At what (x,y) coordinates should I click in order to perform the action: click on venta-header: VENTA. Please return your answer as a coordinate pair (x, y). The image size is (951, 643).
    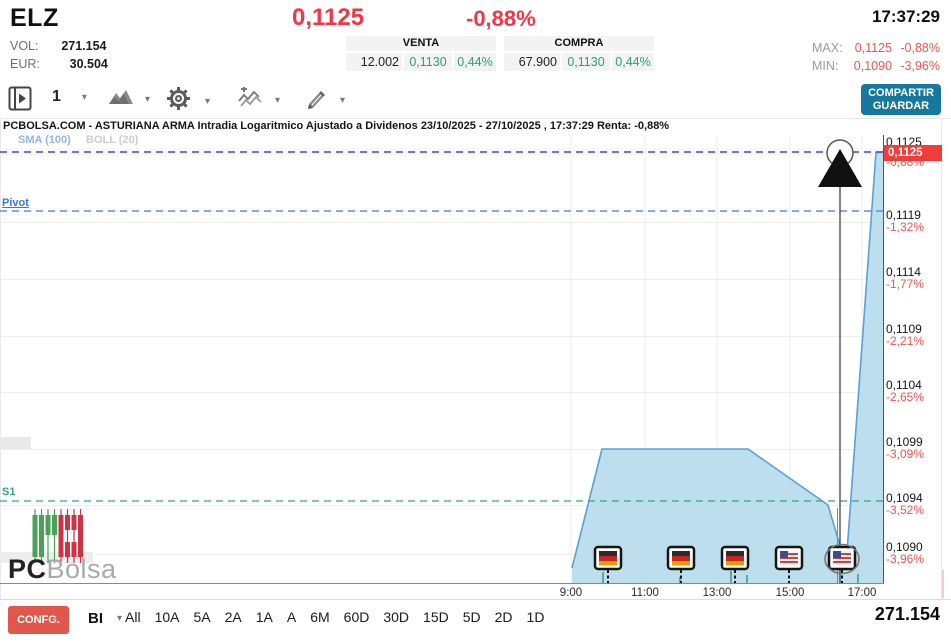
    Looking at the image, I should click on (421, 43).